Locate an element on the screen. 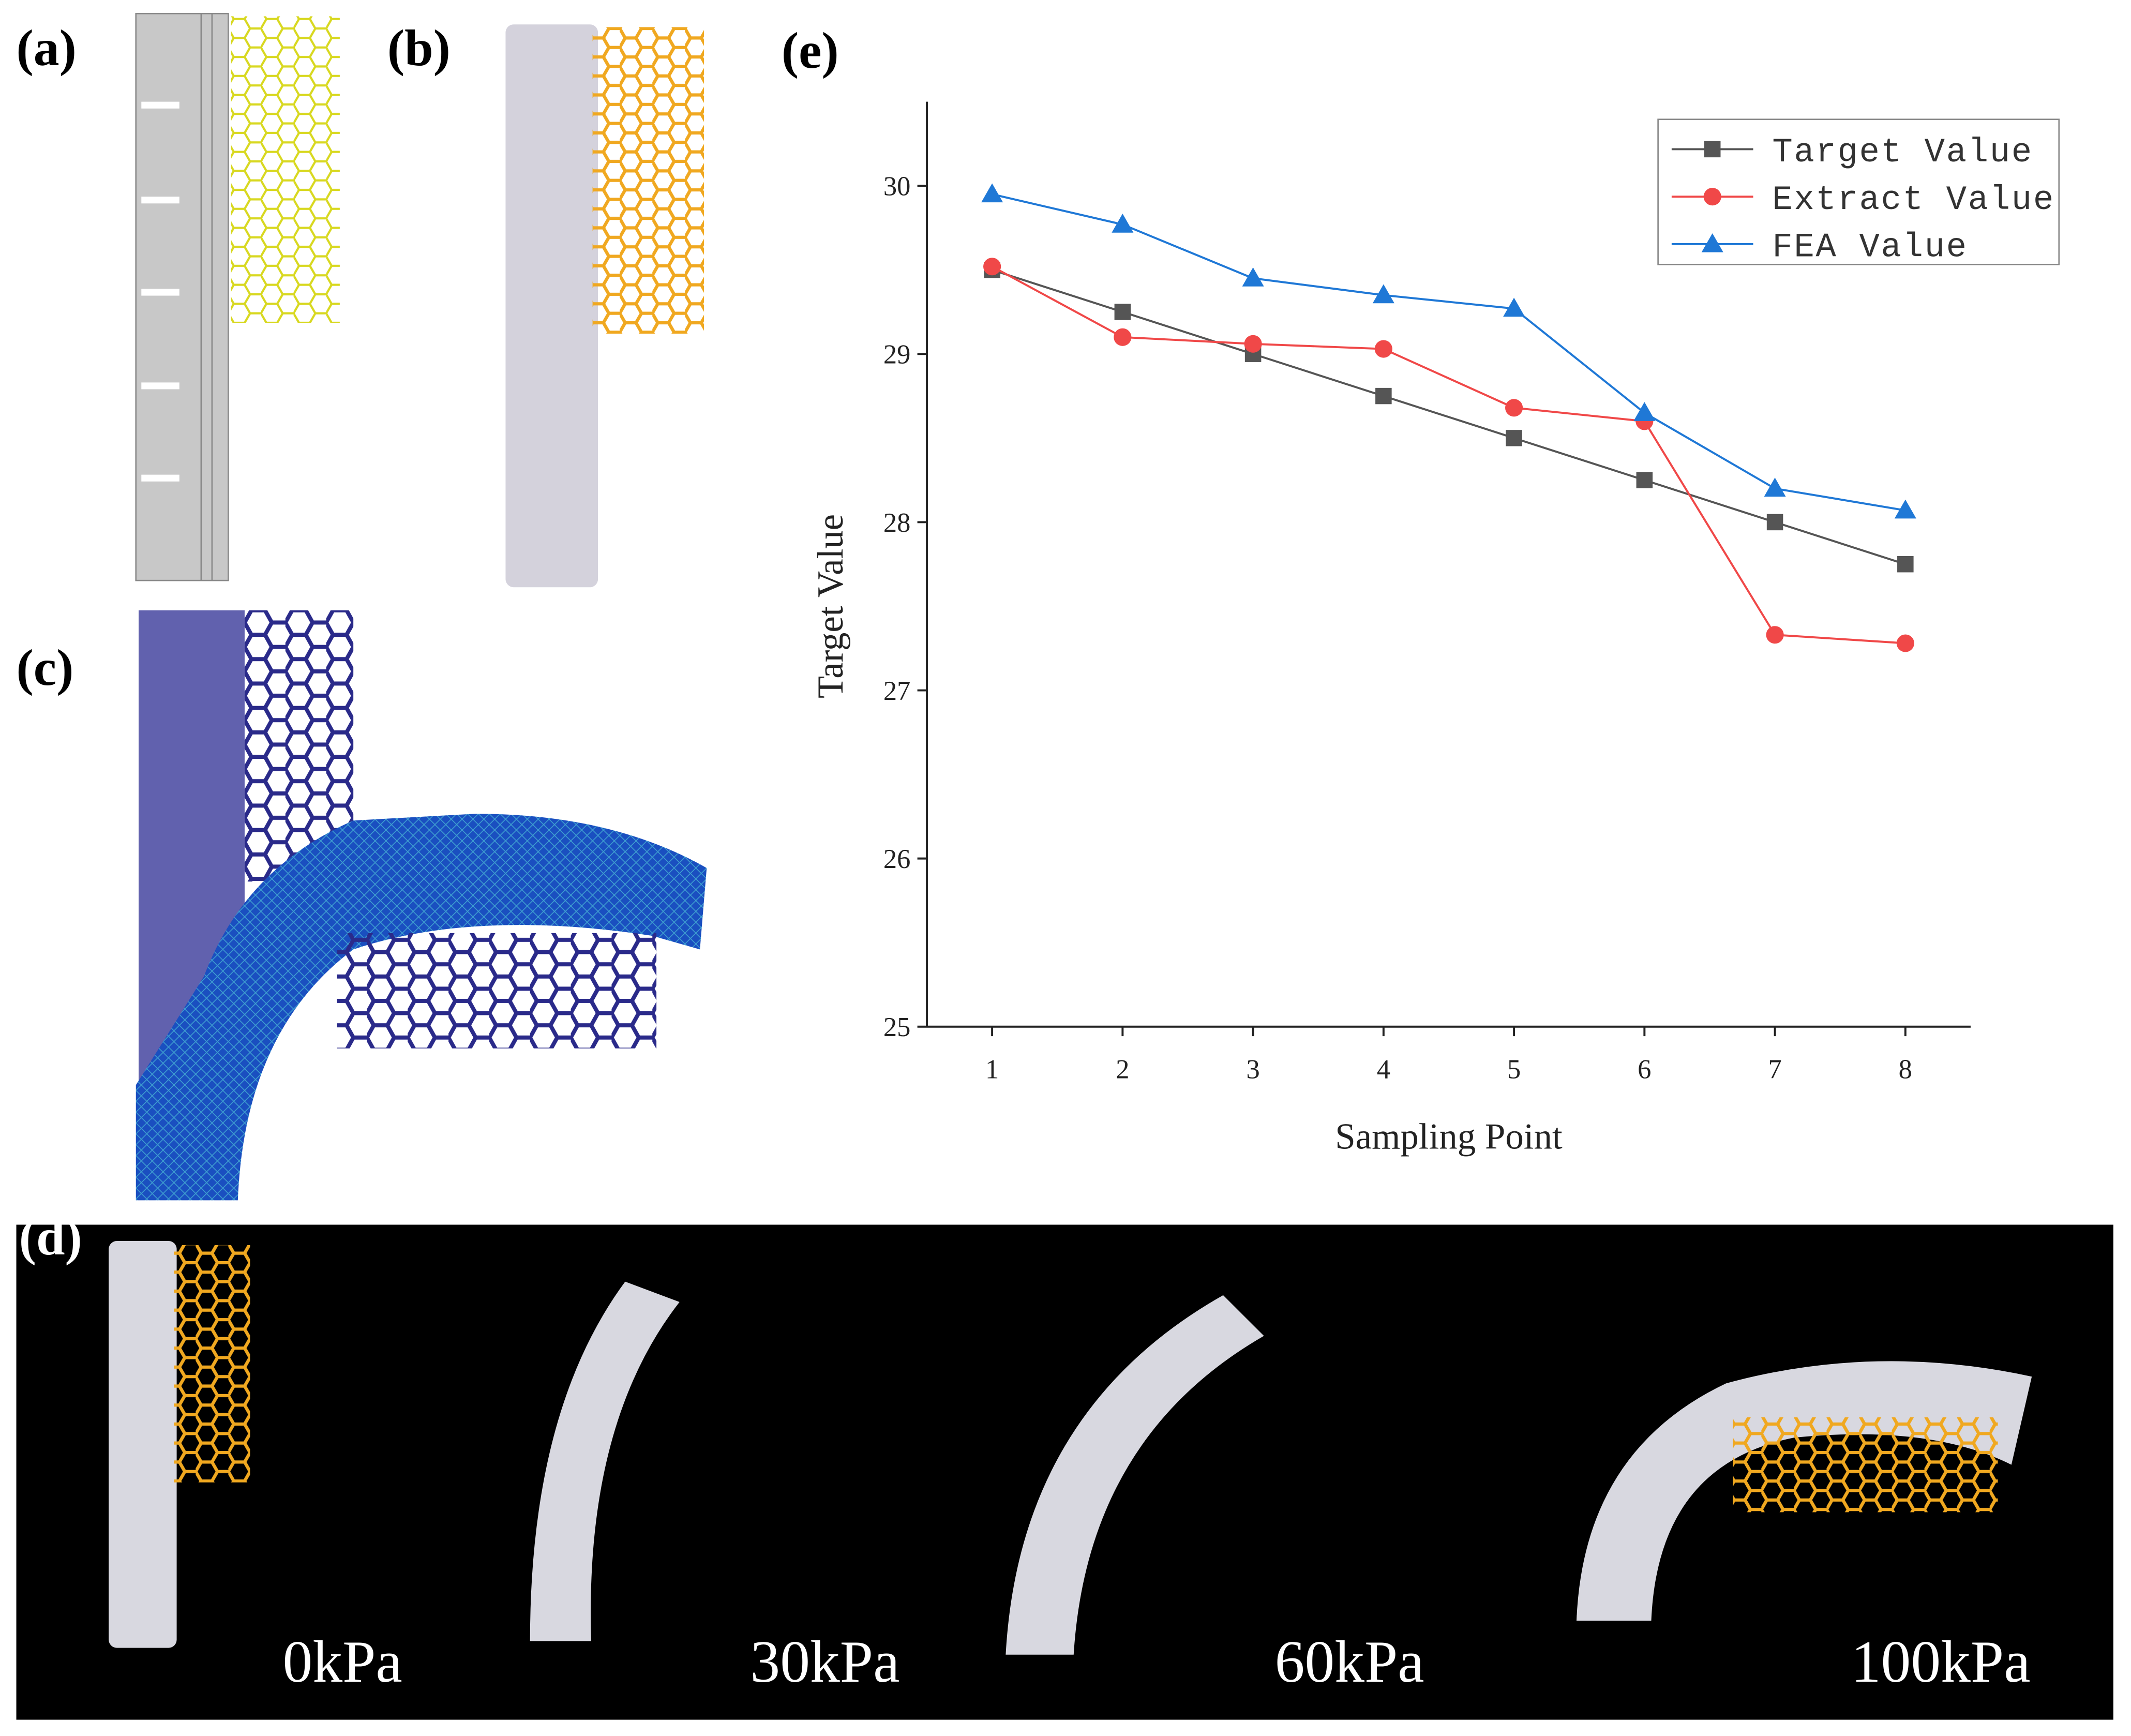 Image resolution: width=2131 pixels, height=1736 pixels. panel-c-simulation is located at coordinates (421, 905).